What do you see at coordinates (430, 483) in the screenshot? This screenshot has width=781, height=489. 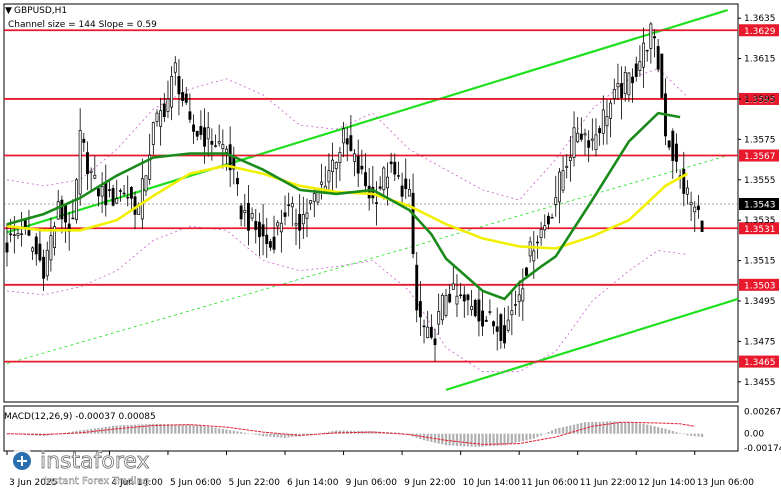 I see `x-tick-label: 9 Jun 22:00` at bounding box center [430, 483].